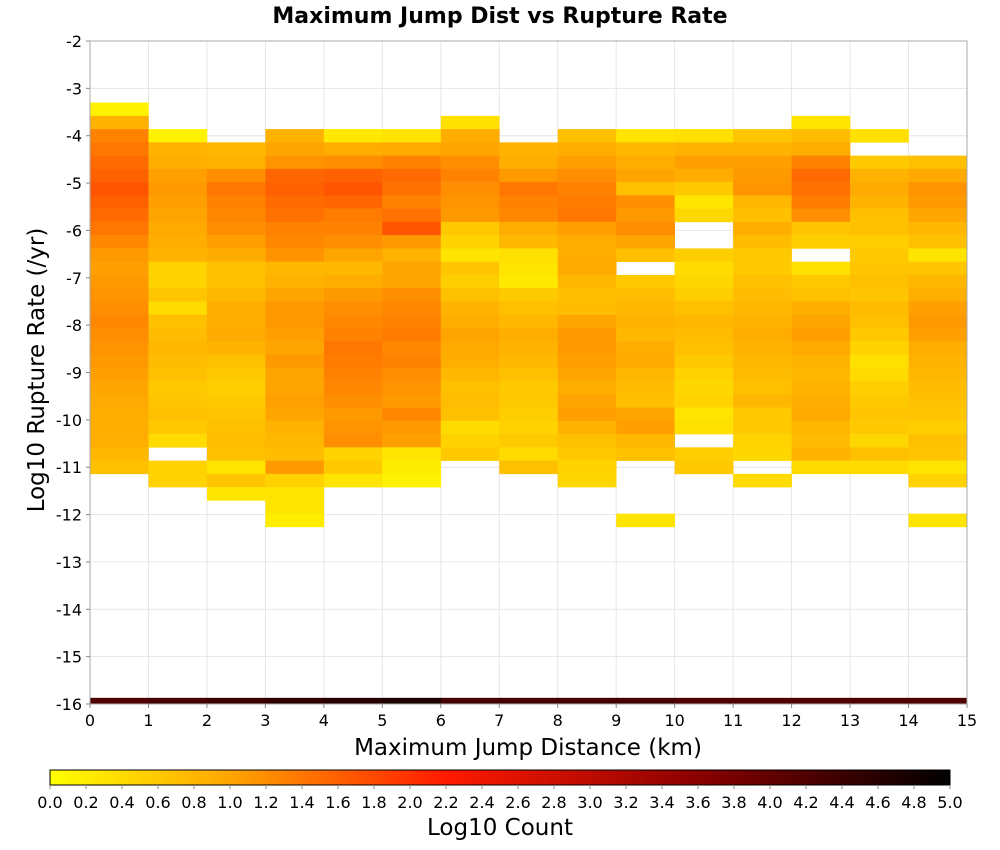 The image size is (1000, 850). I want to click on colorbar-tick-label: 2.8, so click(553, 802).